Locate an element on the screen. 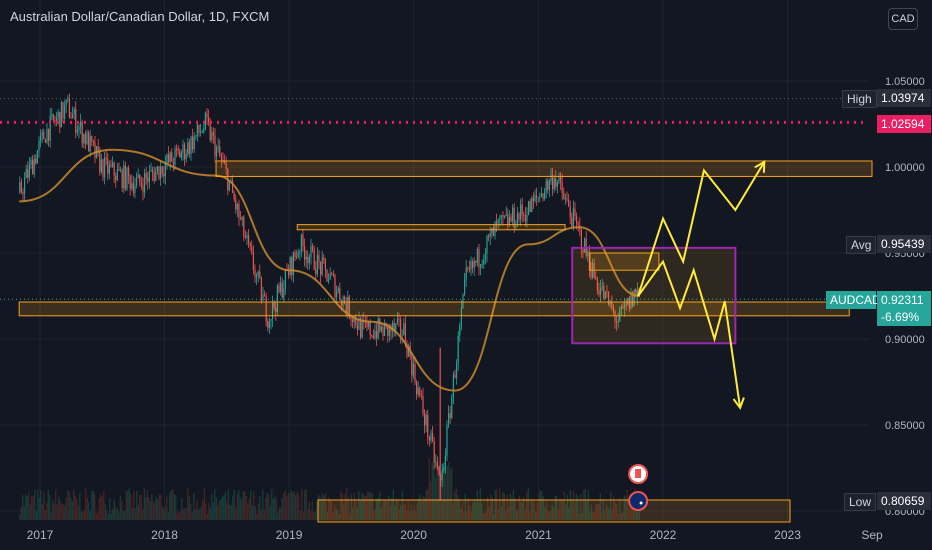 This screenshot has height=550, width=932. currency-button: CAD is located at coordinates (903, 19).